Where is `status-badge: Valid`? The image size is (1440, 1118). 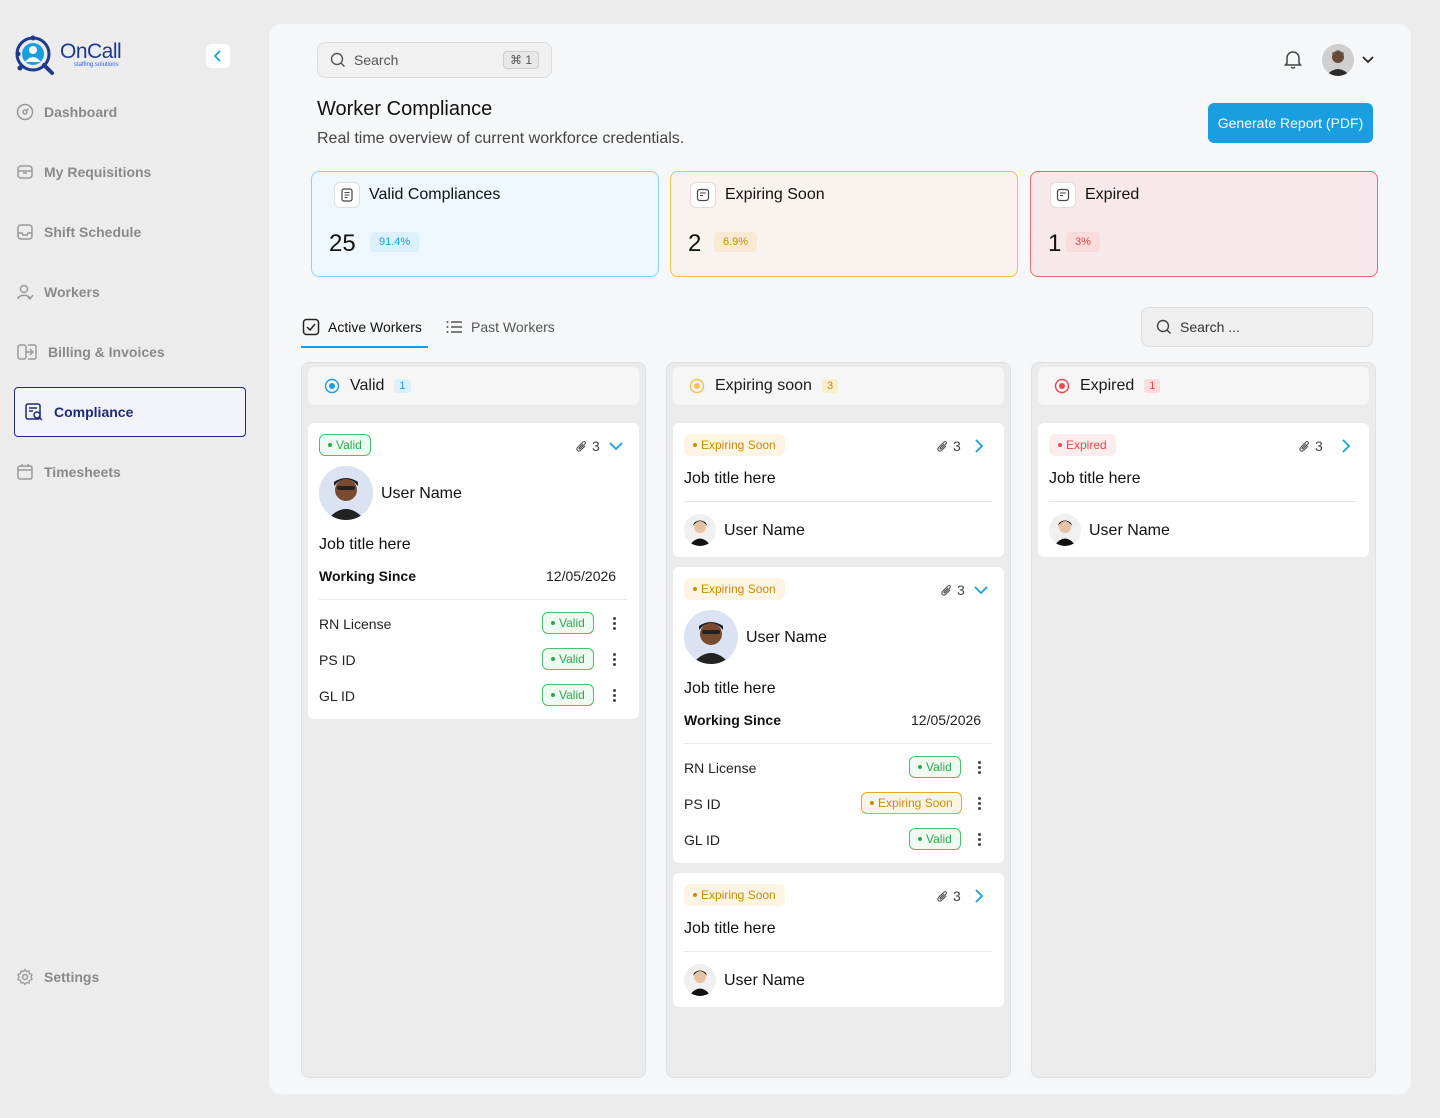
status-badge: Valid is located at coordinates (345, 445).